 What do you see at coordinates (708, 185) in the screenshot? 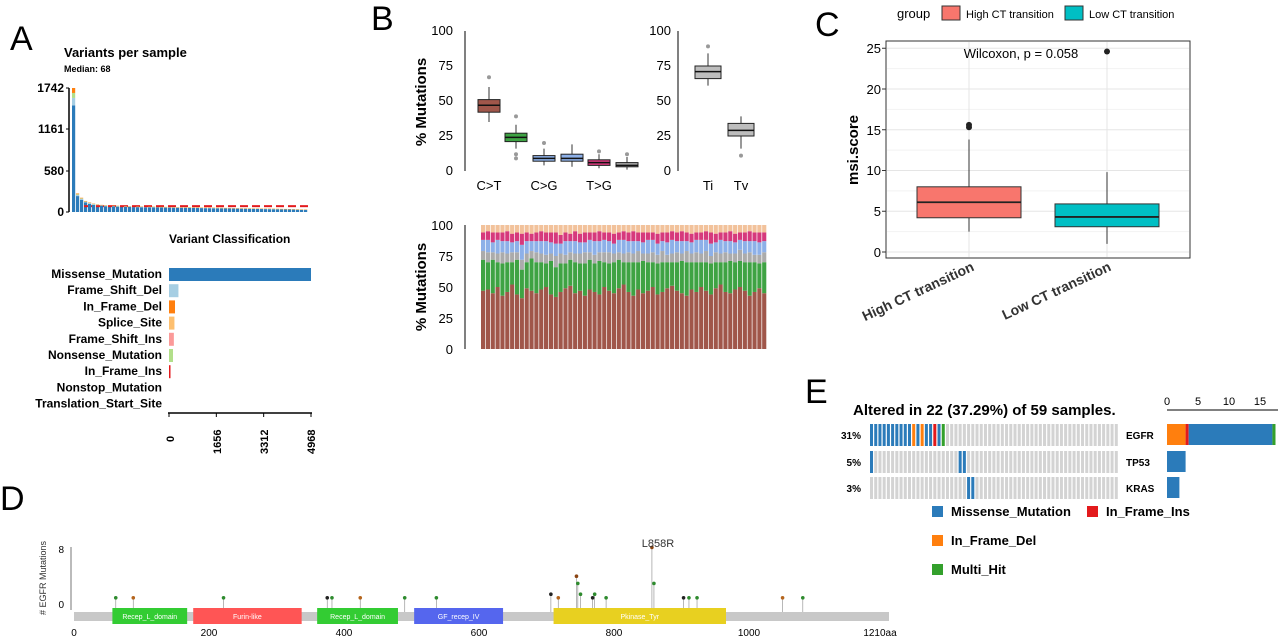
I see `b-x-label-ti: Ti` at bounding box center [708, 185].